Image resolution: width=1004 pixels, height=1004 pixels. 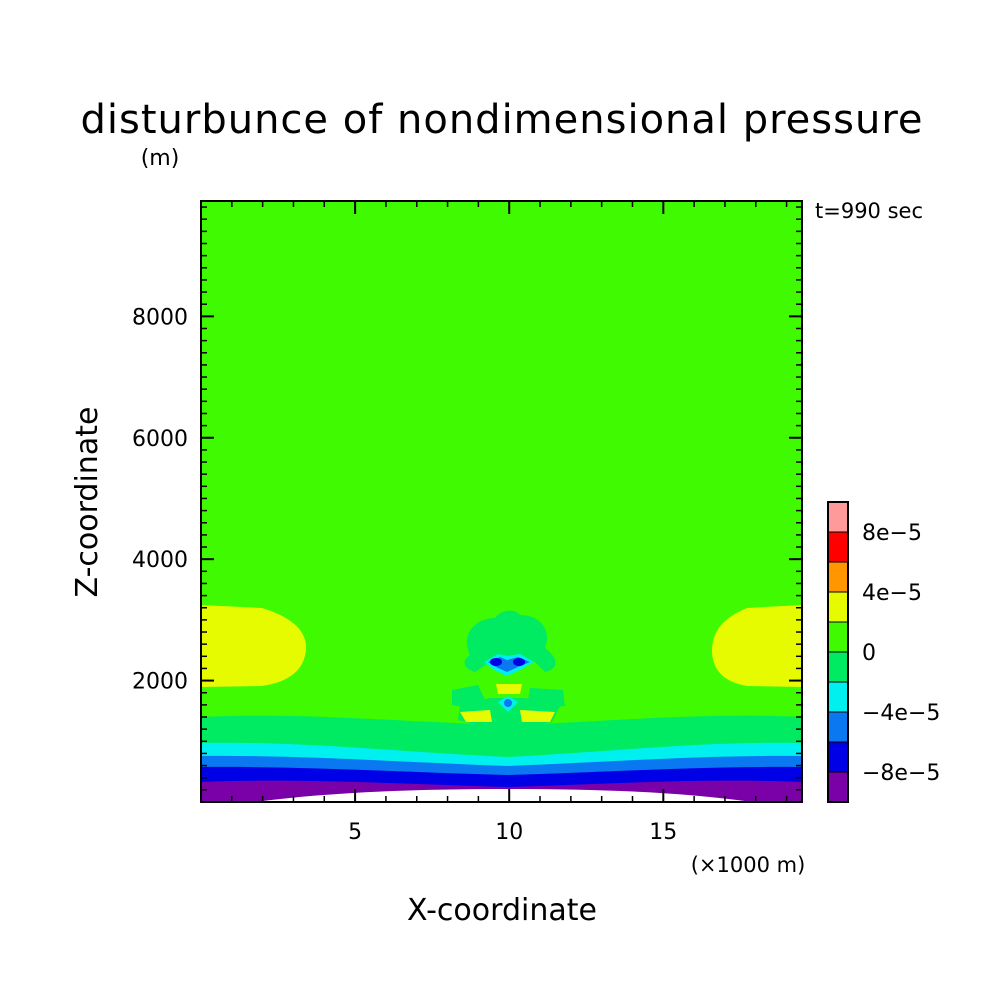 I want to click on x-tick-label: 15, so click(x=663, y=832).